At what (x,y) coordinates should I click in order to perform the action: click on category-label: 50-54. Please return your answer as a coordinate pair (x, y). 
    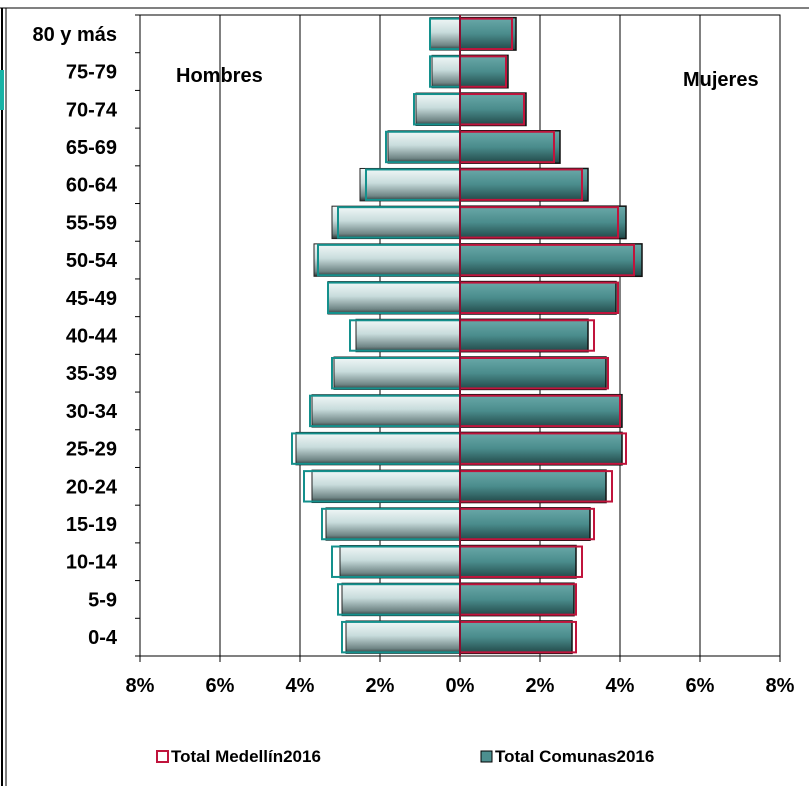
    Looking at the image, I should click on (92, 261).